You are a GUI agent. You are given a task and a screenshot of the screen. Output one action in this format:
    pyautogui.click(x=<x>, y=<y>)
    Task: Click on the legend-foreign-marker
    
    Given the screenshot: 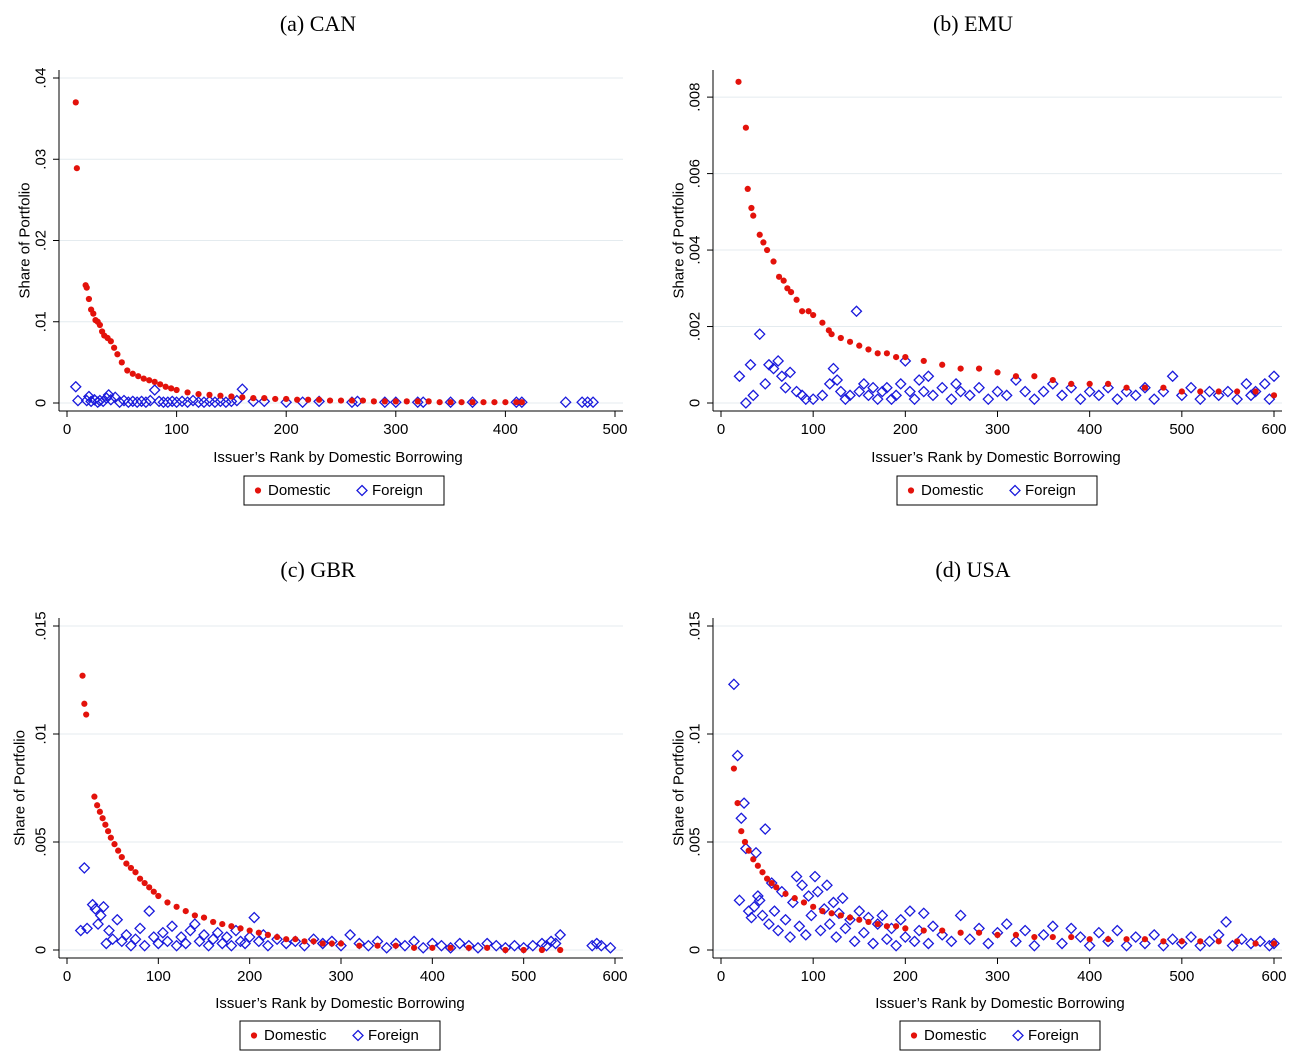 What is the action you would take?
    pyautogui.click(x=1015, y=490)
    